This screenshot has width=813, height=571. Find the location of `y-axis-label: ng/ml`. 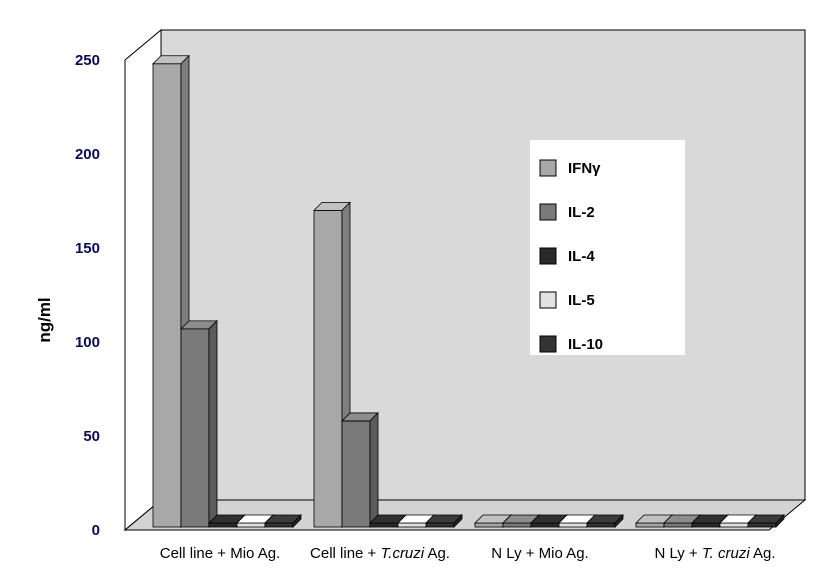

y-axis-label: ng/ml is located at coordinates (44, 319).